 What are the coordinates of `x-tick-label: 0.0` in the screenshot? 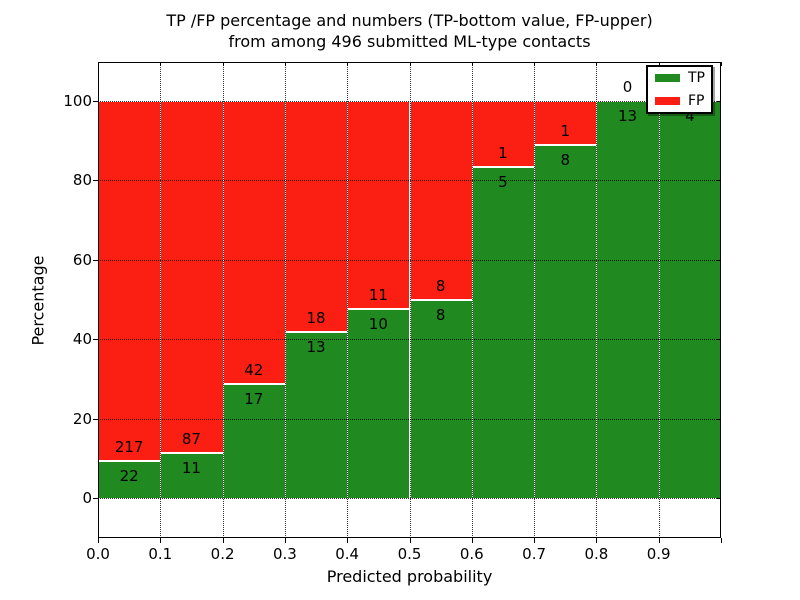 It's located at (98, 554).